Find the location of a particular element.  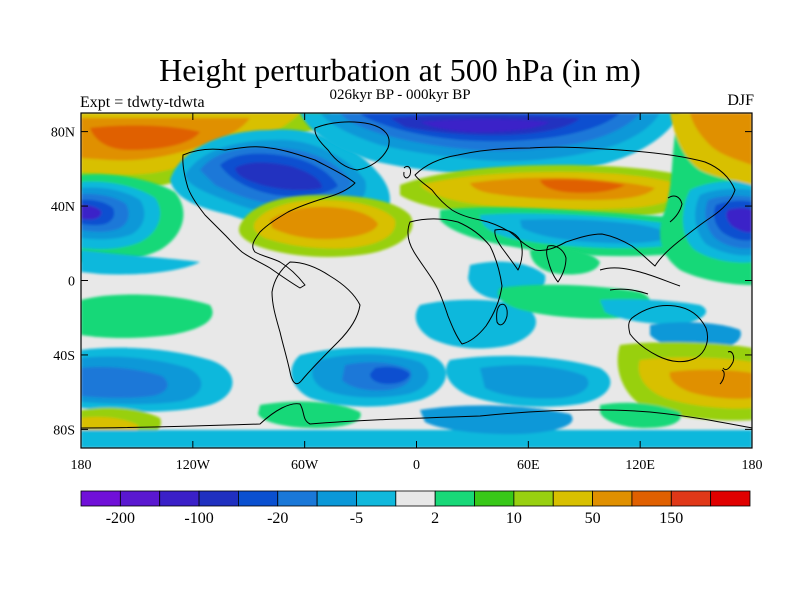

negative-anomaly-arctic is located at coordinates (490, 145).